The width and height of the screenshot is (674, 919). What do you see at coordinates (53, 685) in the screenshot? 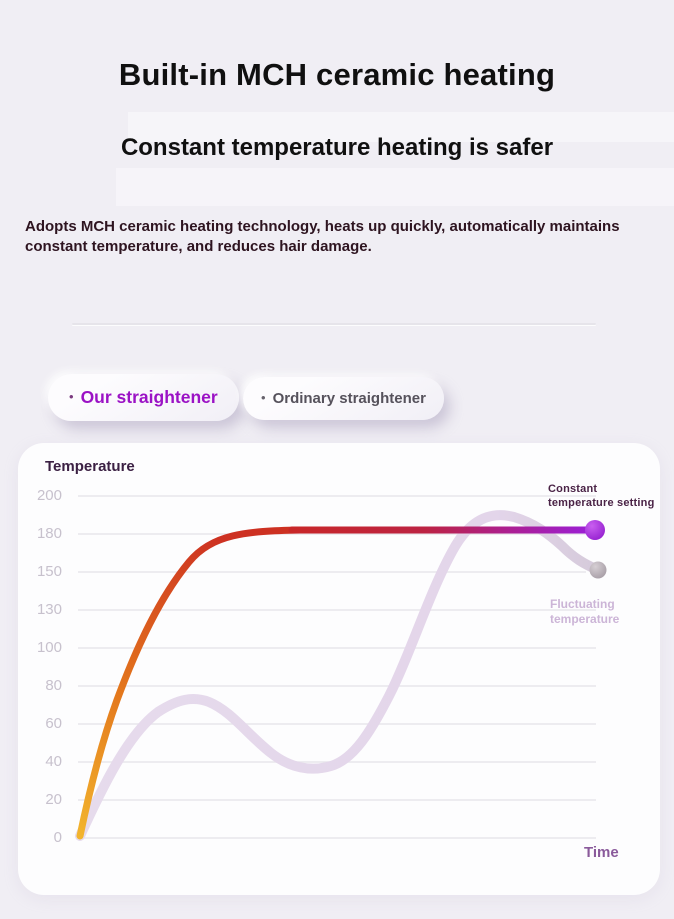
I see `y-tick-80: 80` at bounding box center [53, 685].